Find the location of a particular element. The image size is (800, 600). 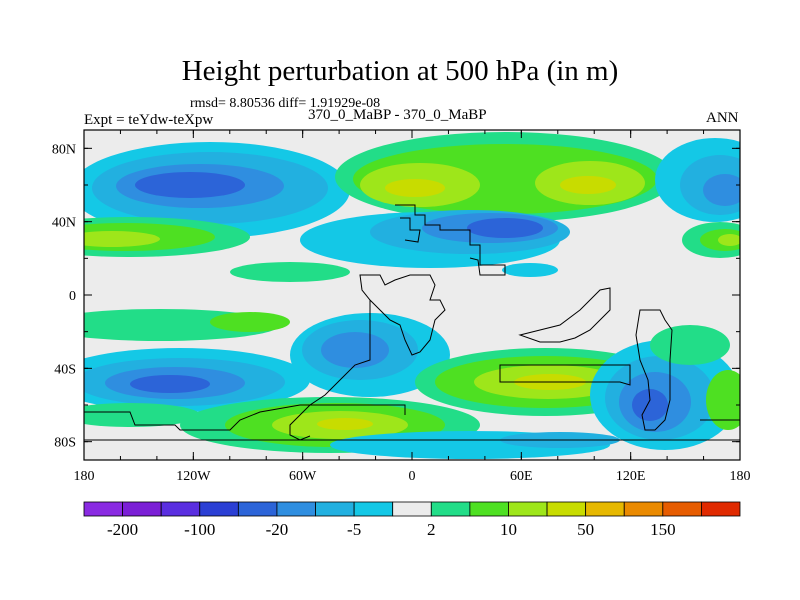

y-tick-label: 40N is located at coordinates (64, 223).